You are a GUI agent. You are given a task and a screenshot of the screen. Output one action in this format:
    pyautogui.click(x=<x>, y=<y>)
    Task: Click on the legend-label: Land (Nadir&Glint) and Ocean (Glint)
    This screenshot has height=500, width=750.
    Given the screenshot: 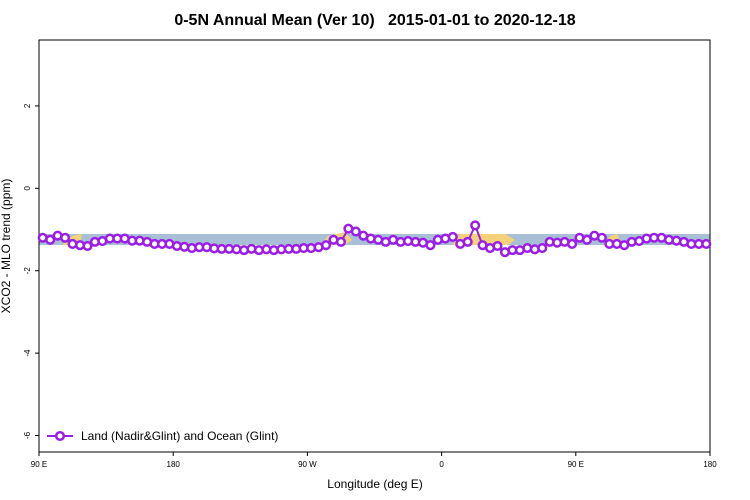 What is the action you would take?
    pyautogui.click(x=179, y=436)
    